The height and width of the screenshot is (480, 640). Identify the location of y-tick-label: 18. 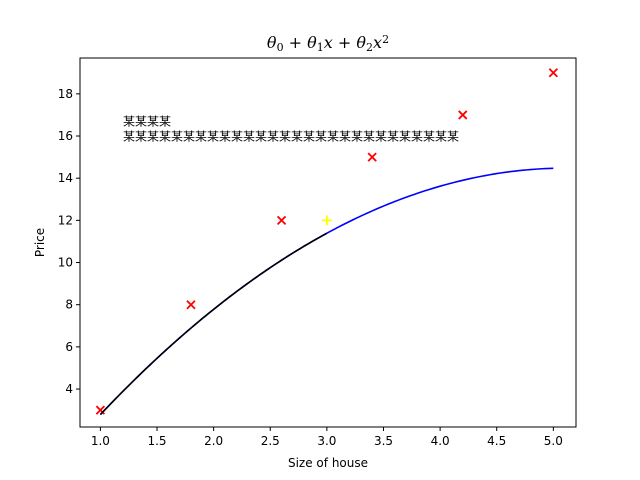
(65, 94).